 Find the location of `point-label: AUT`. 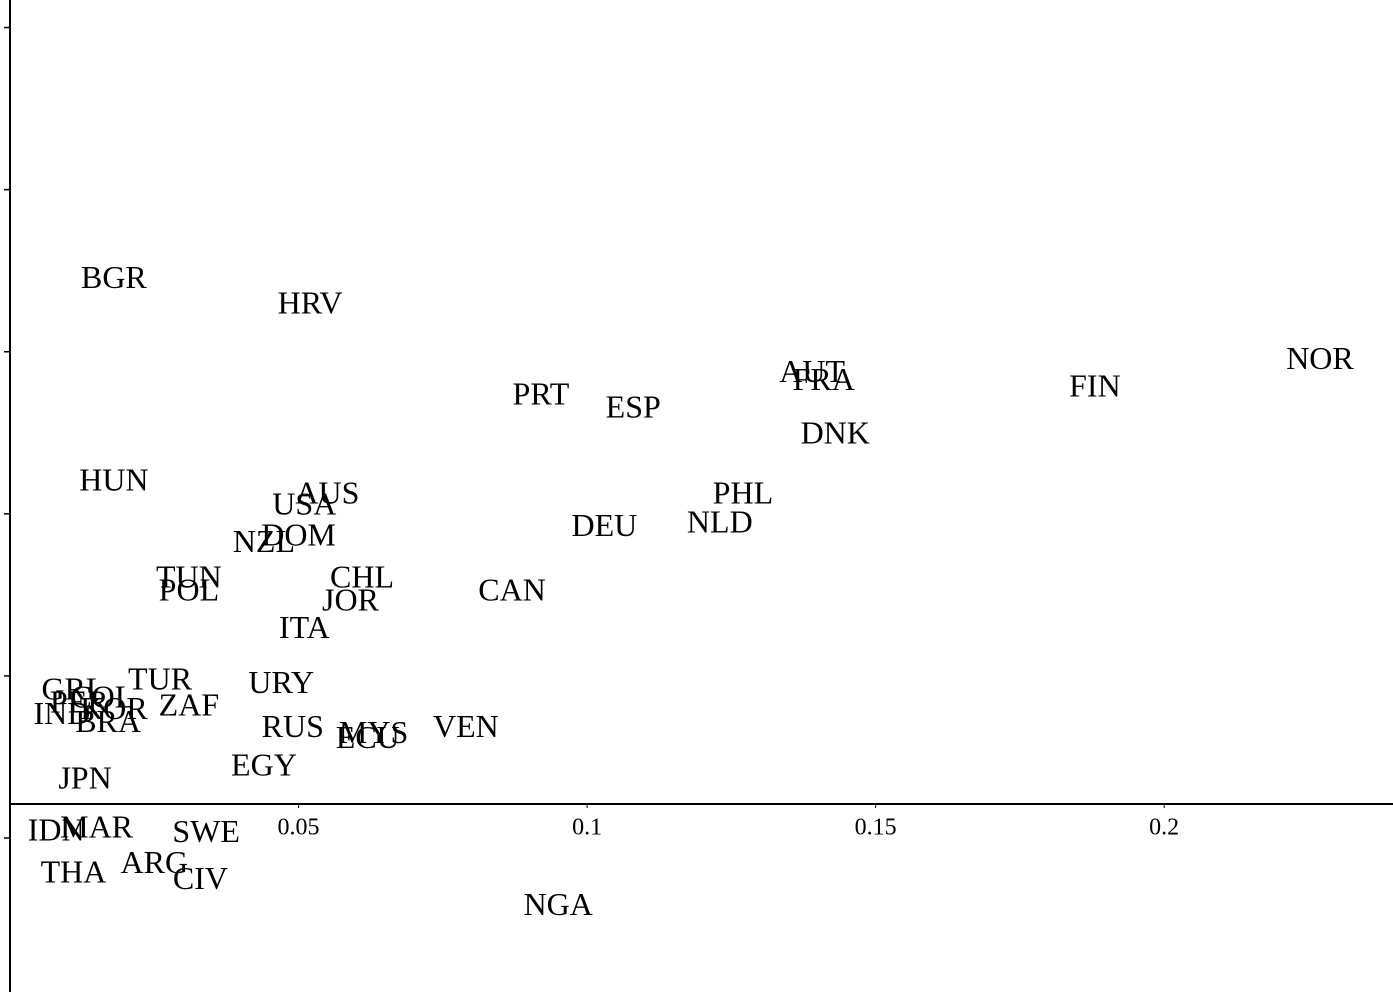

point-label: AUT is located at coordinates (812, 371).